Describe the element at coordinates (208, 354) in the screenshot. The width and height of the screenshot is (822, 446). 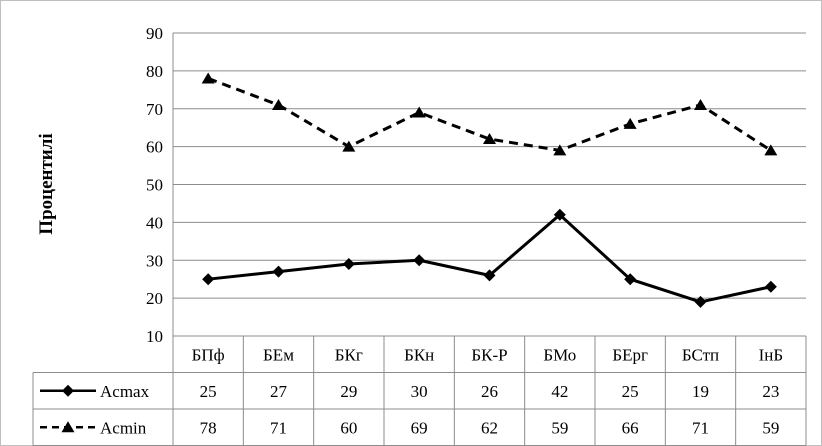
I see `x-tick-label: БПф` at that location.